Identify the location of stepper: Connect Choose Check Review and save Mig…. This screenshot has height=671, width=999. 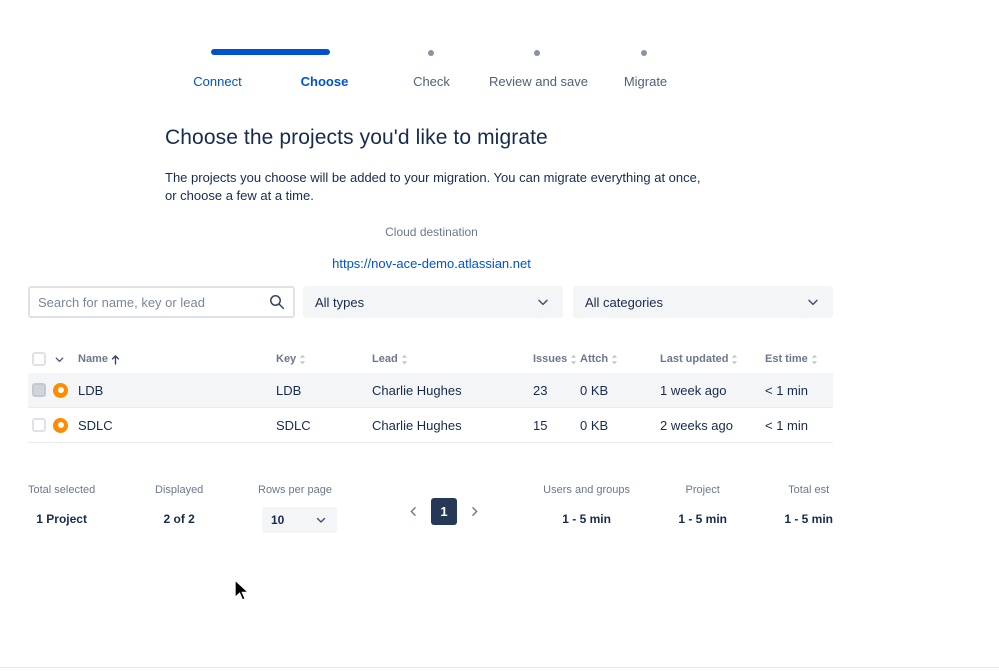
(431, 68).